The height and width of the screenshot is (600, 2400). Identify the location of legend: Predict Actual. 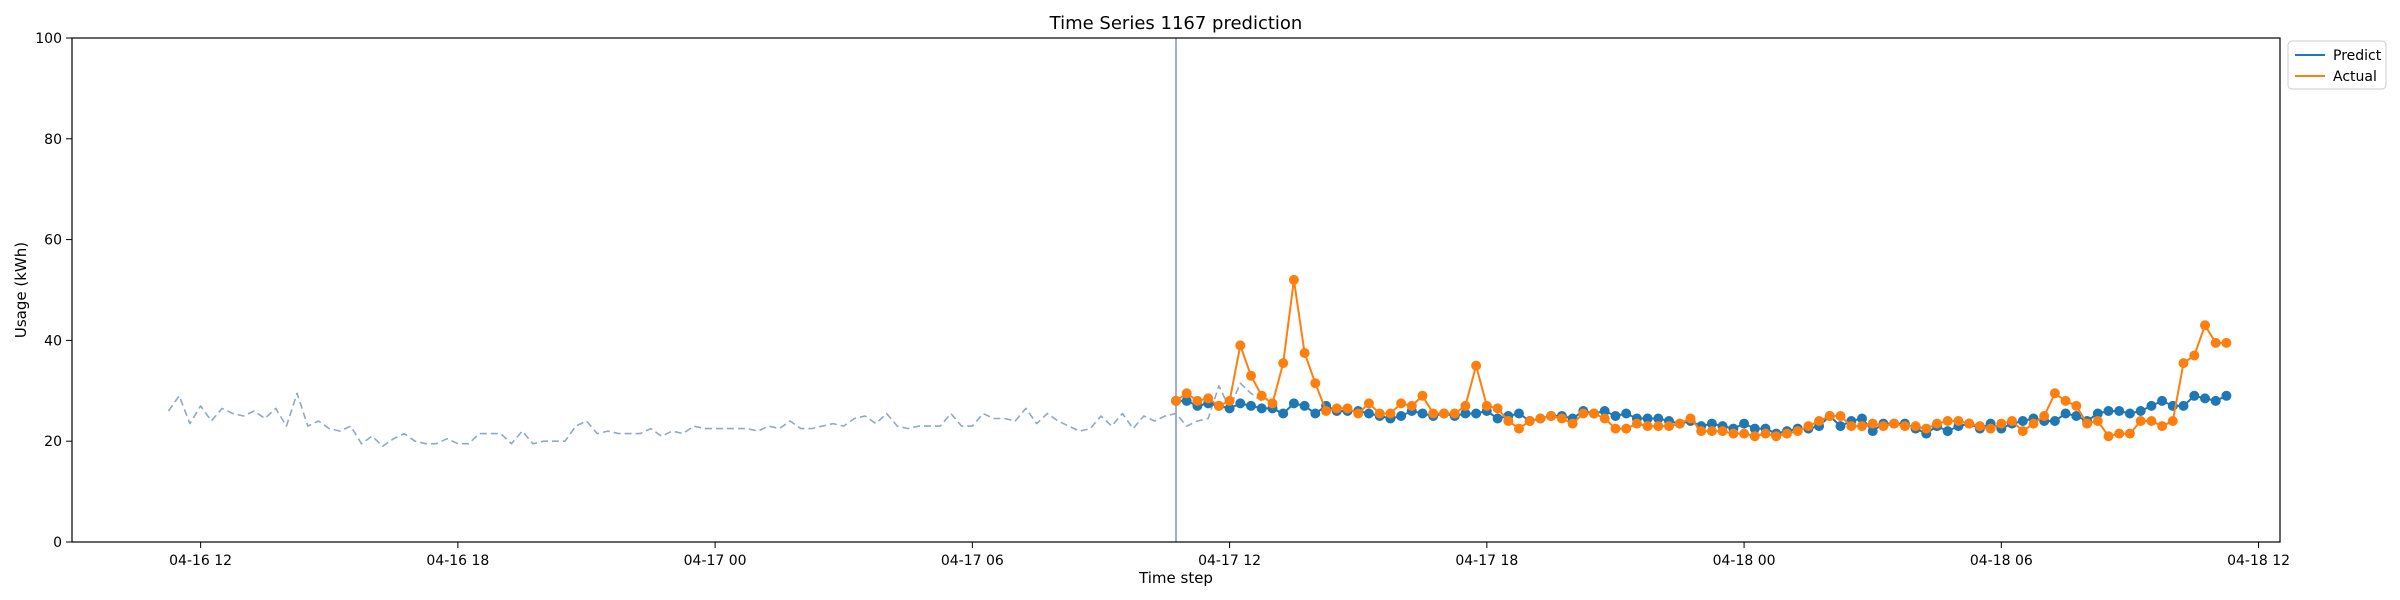
(2337, 65).